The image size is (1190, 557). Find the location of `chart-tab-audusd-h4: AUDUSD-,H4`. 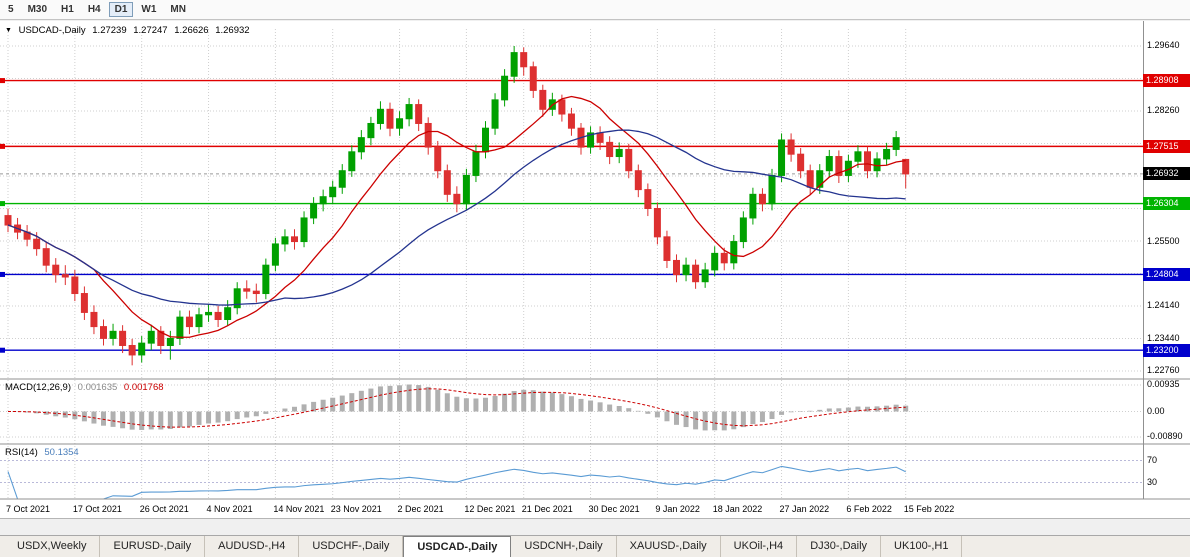

chart-tab-audusd-h4: AUDUSD-,H4 is located at coordinates (252, 546).